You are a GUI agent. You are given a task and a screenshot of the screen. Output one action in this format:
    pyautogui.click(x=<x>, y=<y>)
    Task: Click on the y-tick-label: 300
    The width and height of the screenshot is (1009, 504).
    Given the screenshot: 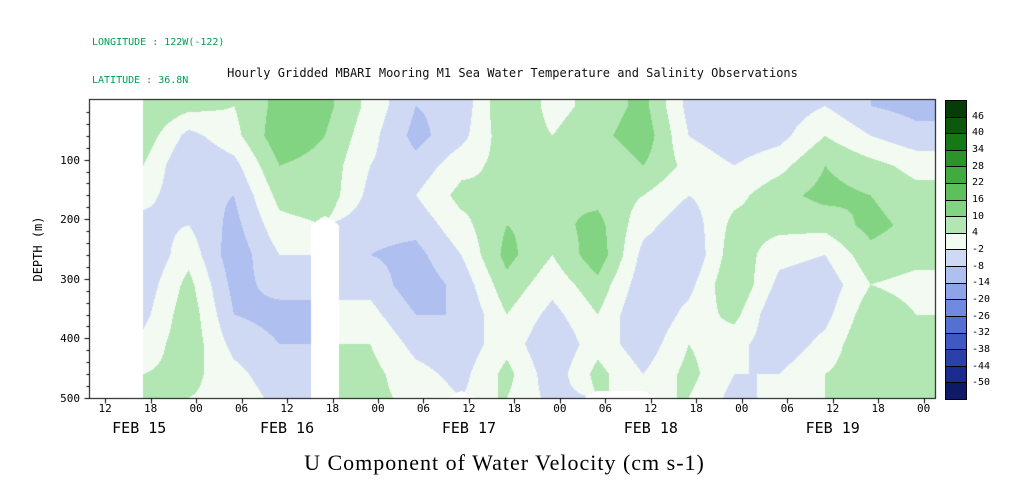 What is the action you would take?
    pyautogui.click(x=70, y=279)
    